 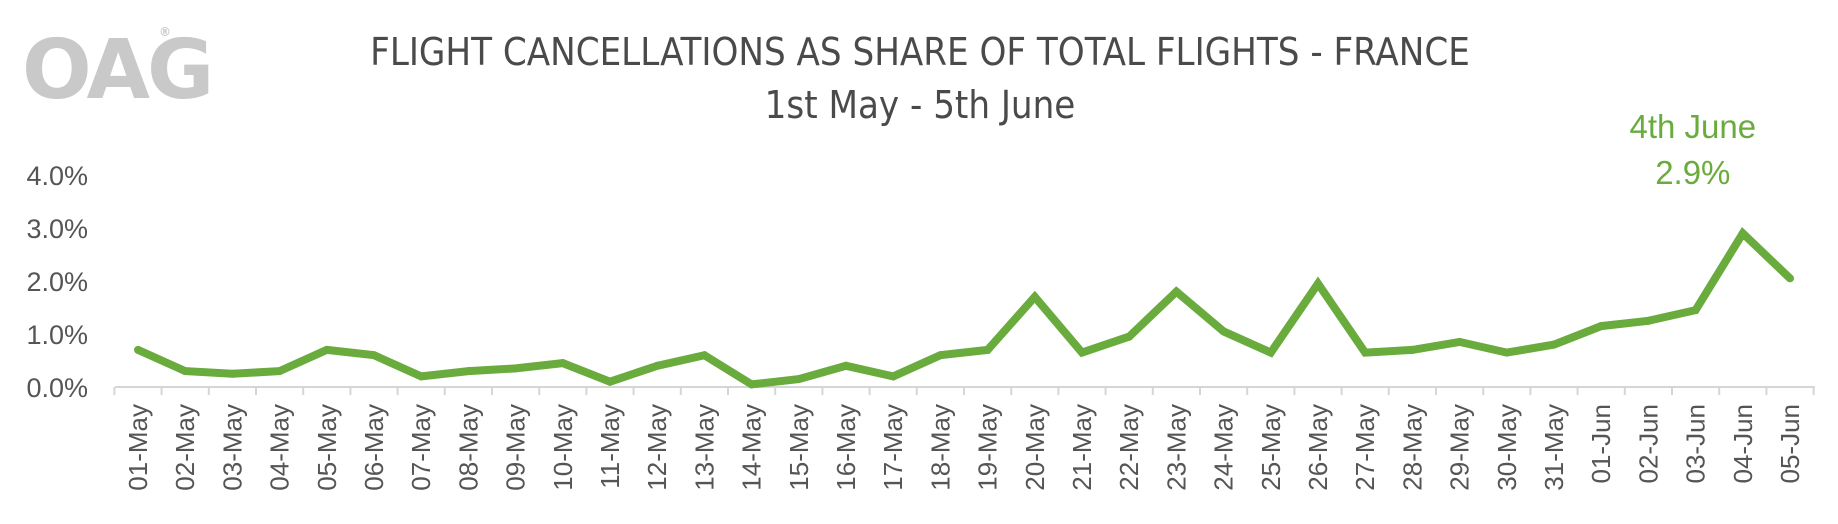 I want to click on x-tick-label: 17-May, so click(x=893, y=447).